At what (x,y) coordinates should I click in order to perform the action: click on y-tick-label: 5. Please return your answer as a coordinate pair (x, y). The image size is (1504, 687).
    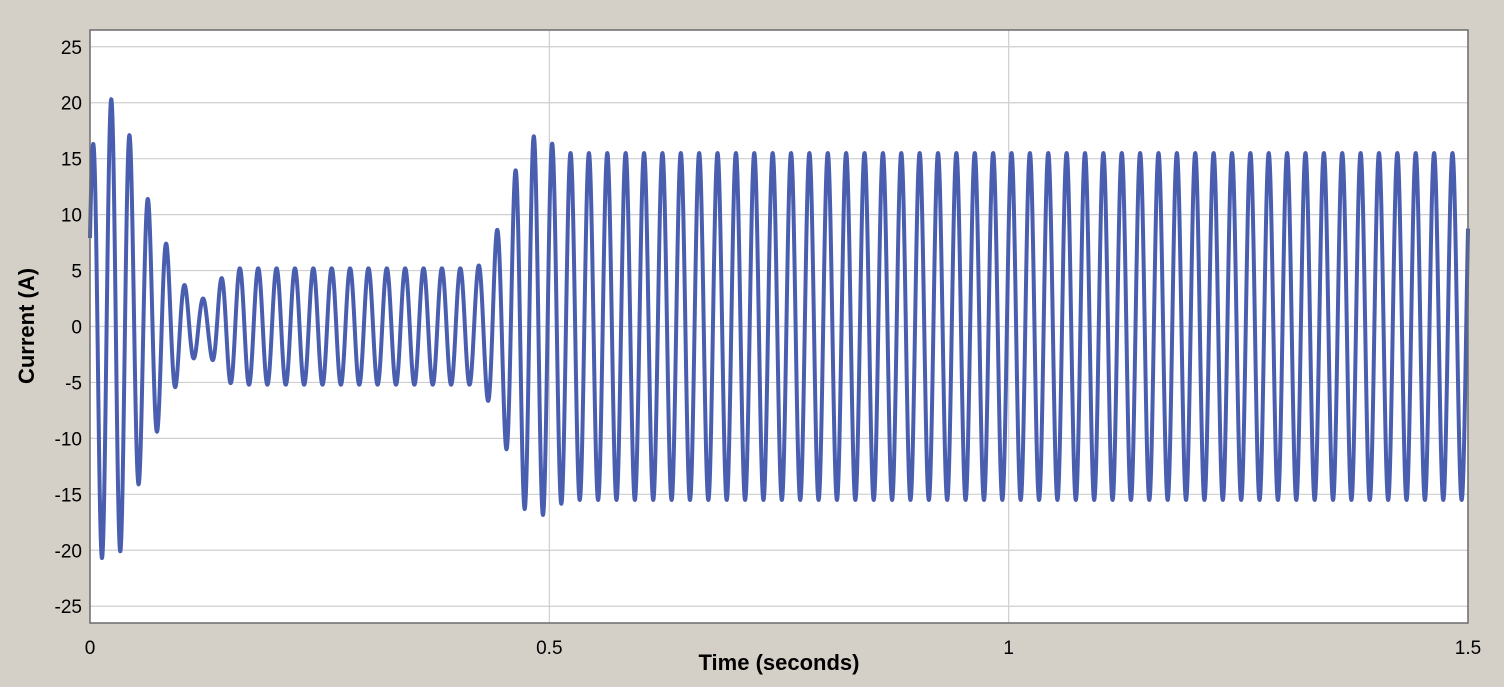
    Looking at the image, I should click on (76, 272).